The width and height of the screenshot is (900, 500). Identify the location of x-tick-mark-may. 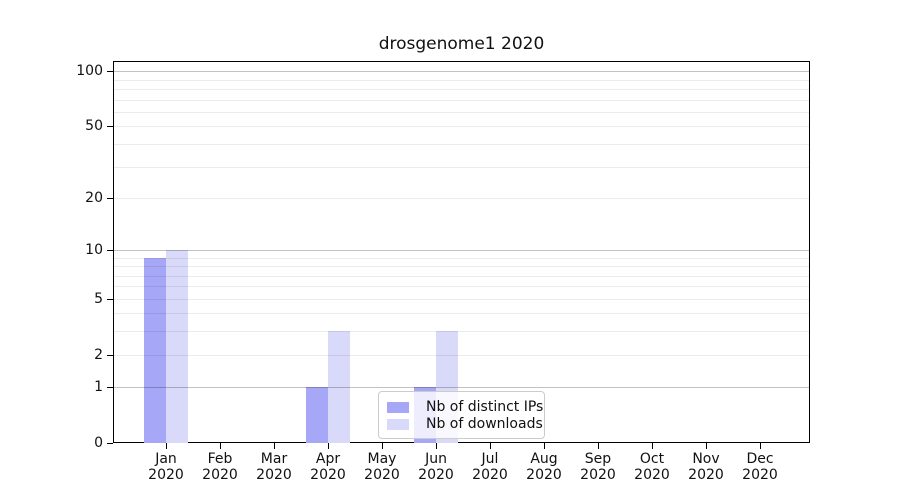
(382, 446).